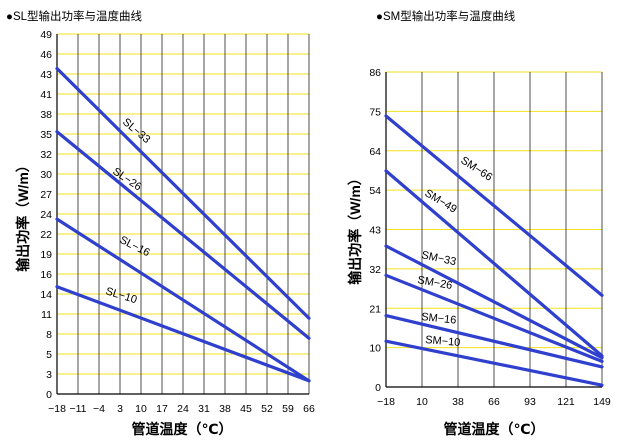 Image resolution: width=625 pixels, height=443 pixels. What do you see at coordinates (136, 131) in the screenshot?
I see `sl-series-label: SL−33` at bounding box center [136, 131].